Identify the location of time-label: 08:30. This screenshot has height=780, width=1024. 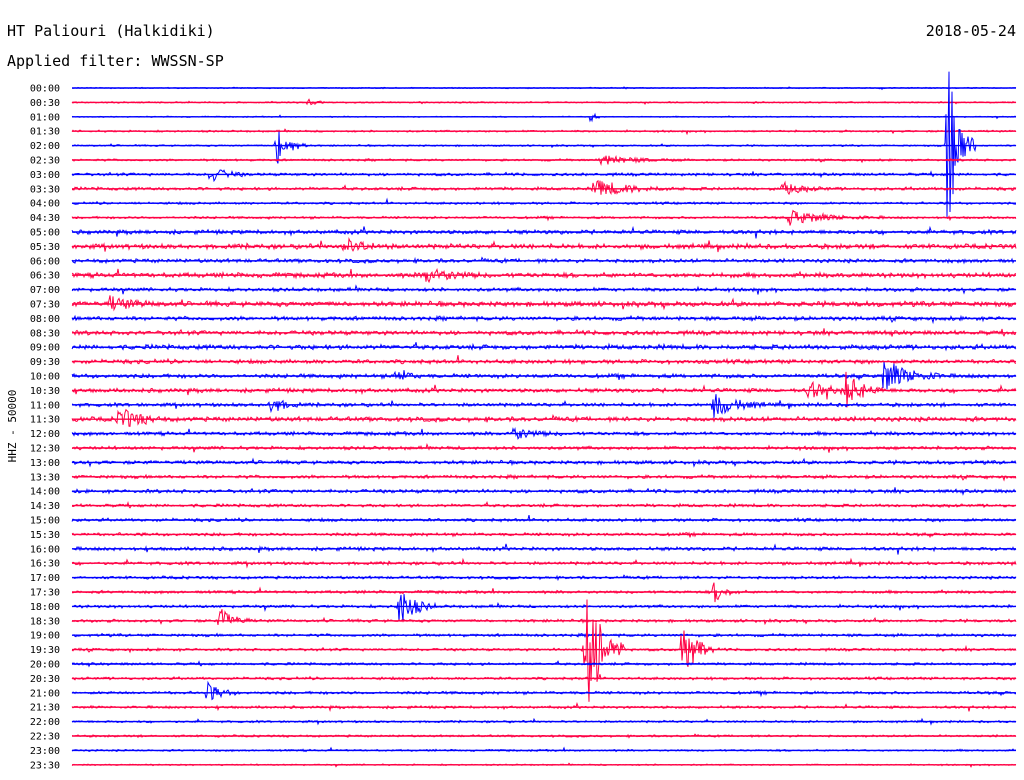
(45, 333).